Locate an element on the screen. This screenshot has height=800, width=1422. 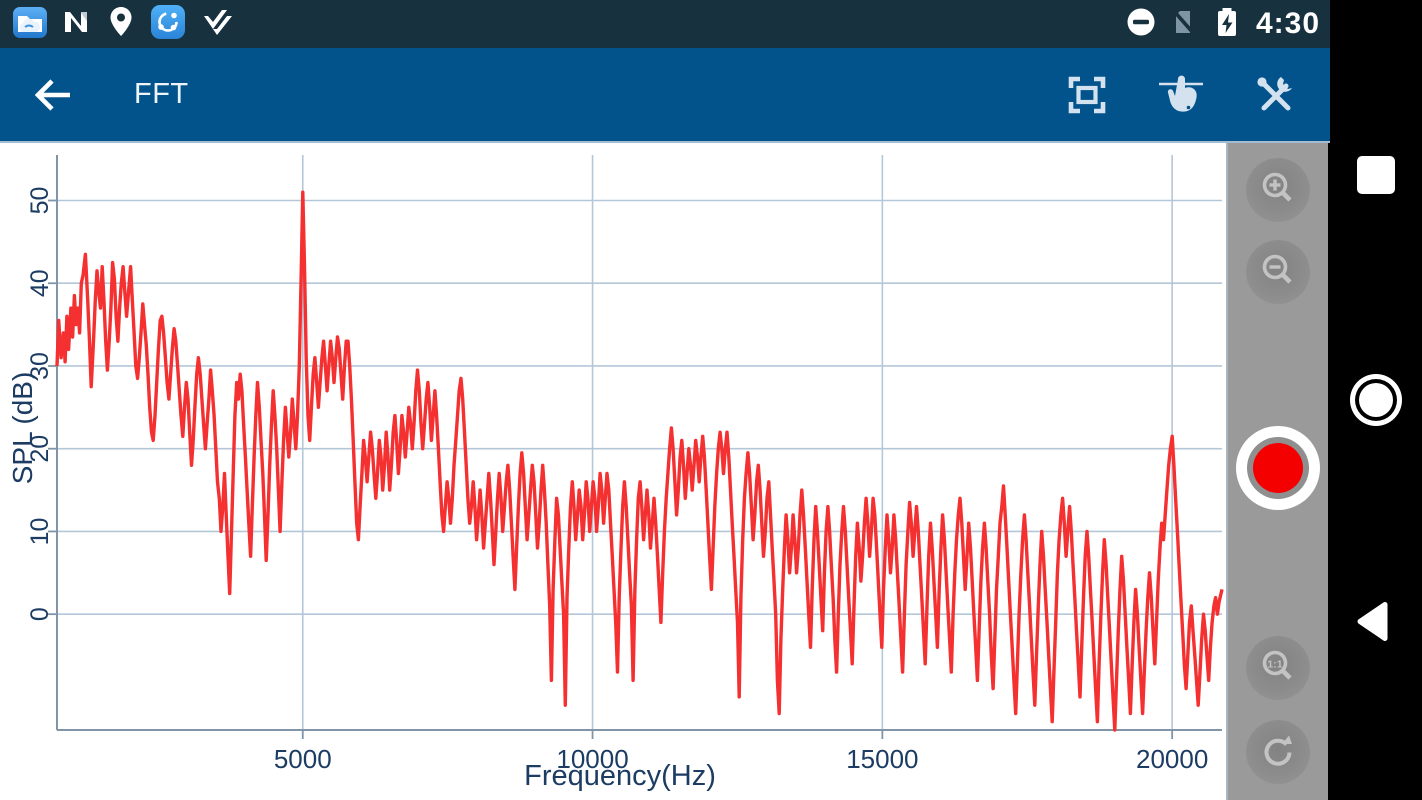
back-triangle-icon is located at coordinates (1376, 623).